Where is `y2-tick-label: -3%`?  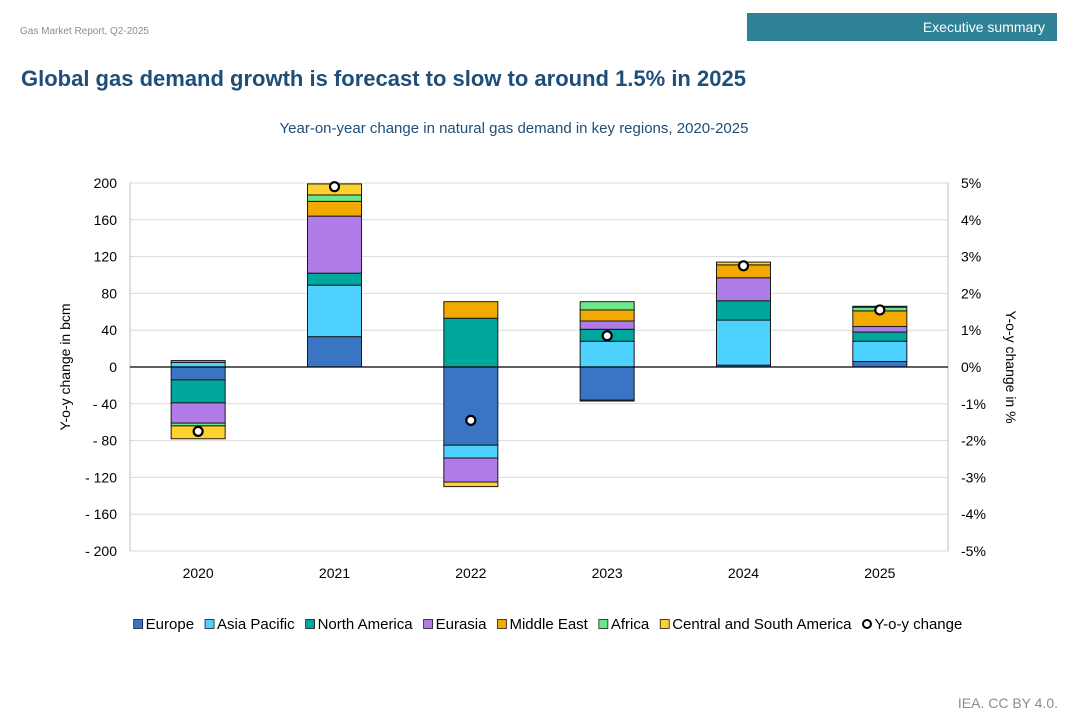
y2-tick-label: -3% is located at coordinates (973, 477).